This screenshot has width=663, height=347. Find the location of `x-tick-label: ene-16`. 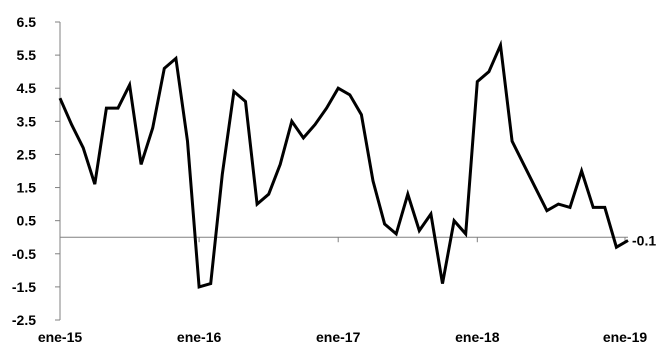

x-tick-label: ene-16 is located at coordinates (199, 337).